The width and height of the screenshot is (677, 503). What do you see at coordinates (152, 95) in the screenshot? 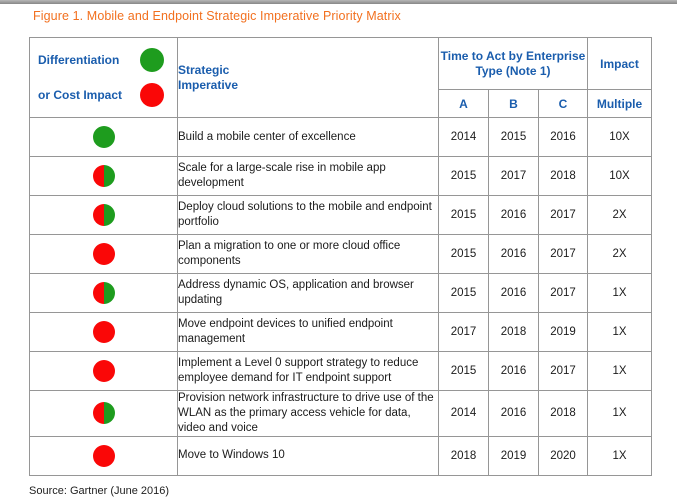
I see `red-circle-icon` at bounding box center [152, 95].